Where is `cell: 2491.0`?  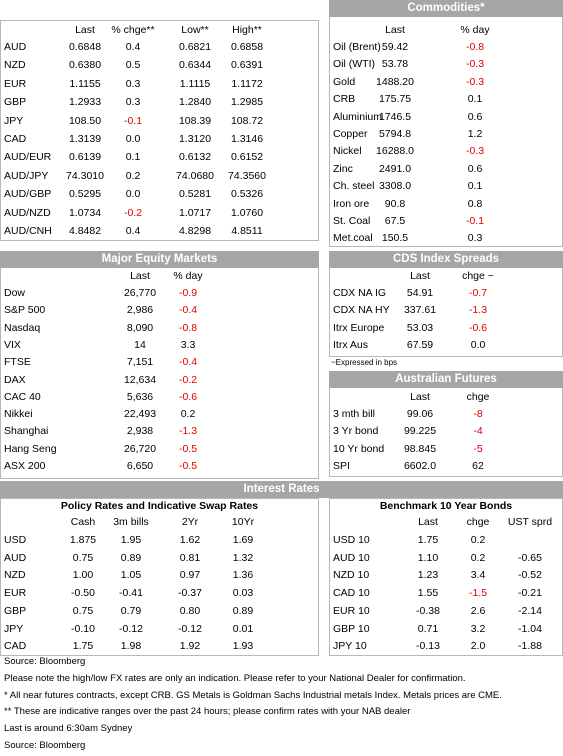 cell: 2491.0 is located at coordinates (395, 168).